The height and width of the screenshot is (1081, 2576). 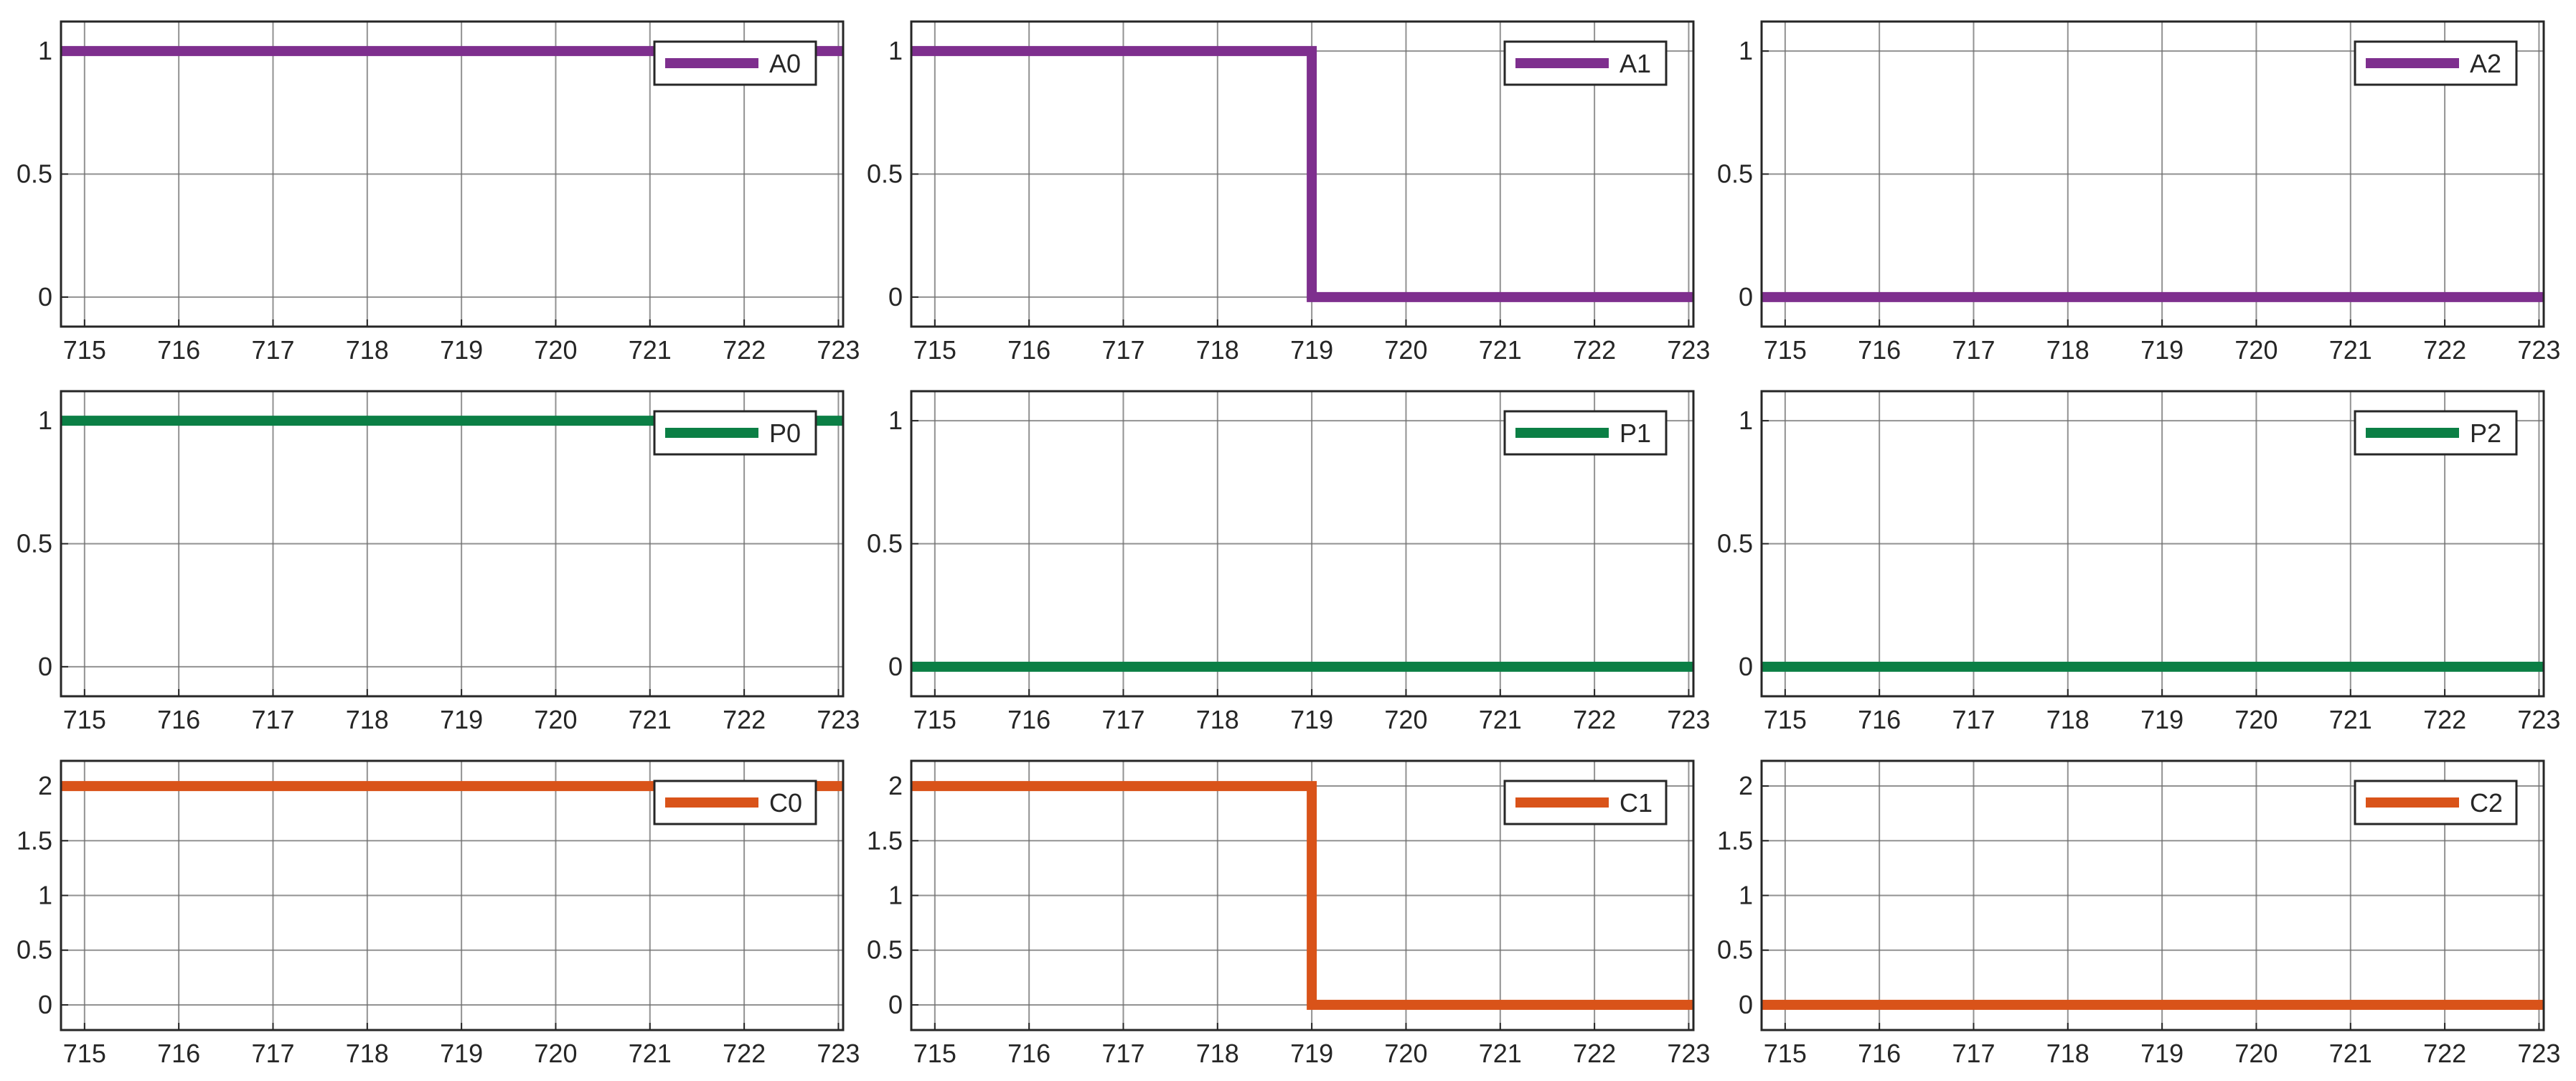 I want to click on legend-label: A0, so click(x=785, y=63).